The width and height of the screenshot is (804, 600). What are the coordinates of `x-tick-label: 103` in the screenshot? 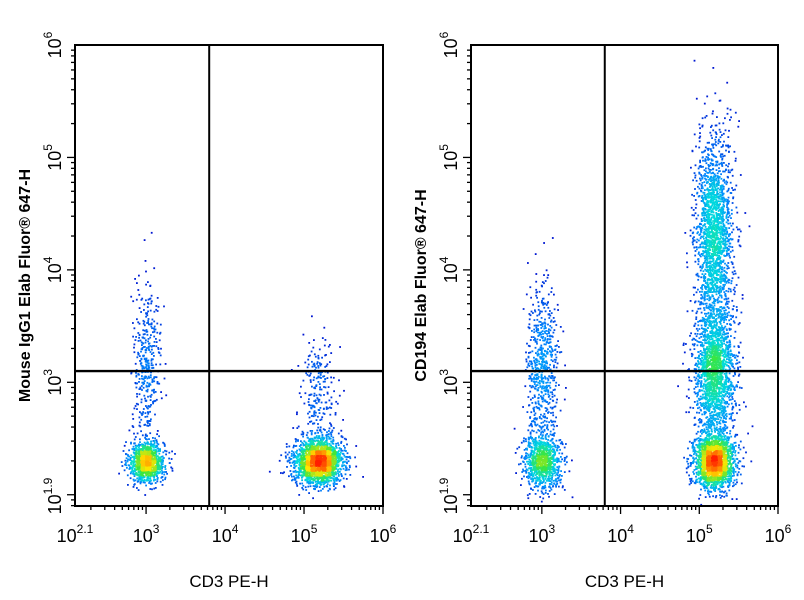 It's located at (146, 534).